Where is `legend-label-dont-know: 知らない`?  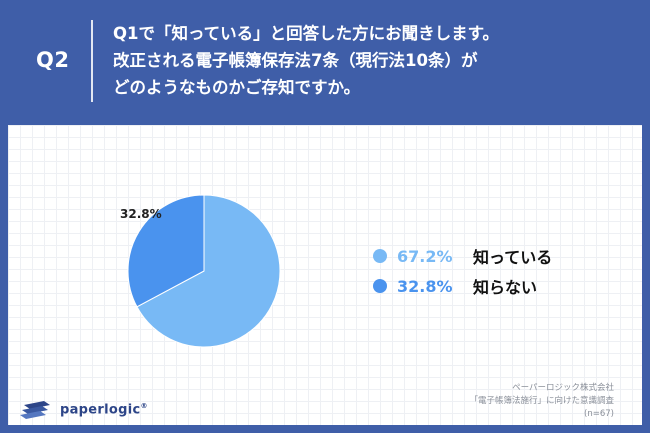 legend-label-dont-know: 知らない is located at coordinates (505, 287).